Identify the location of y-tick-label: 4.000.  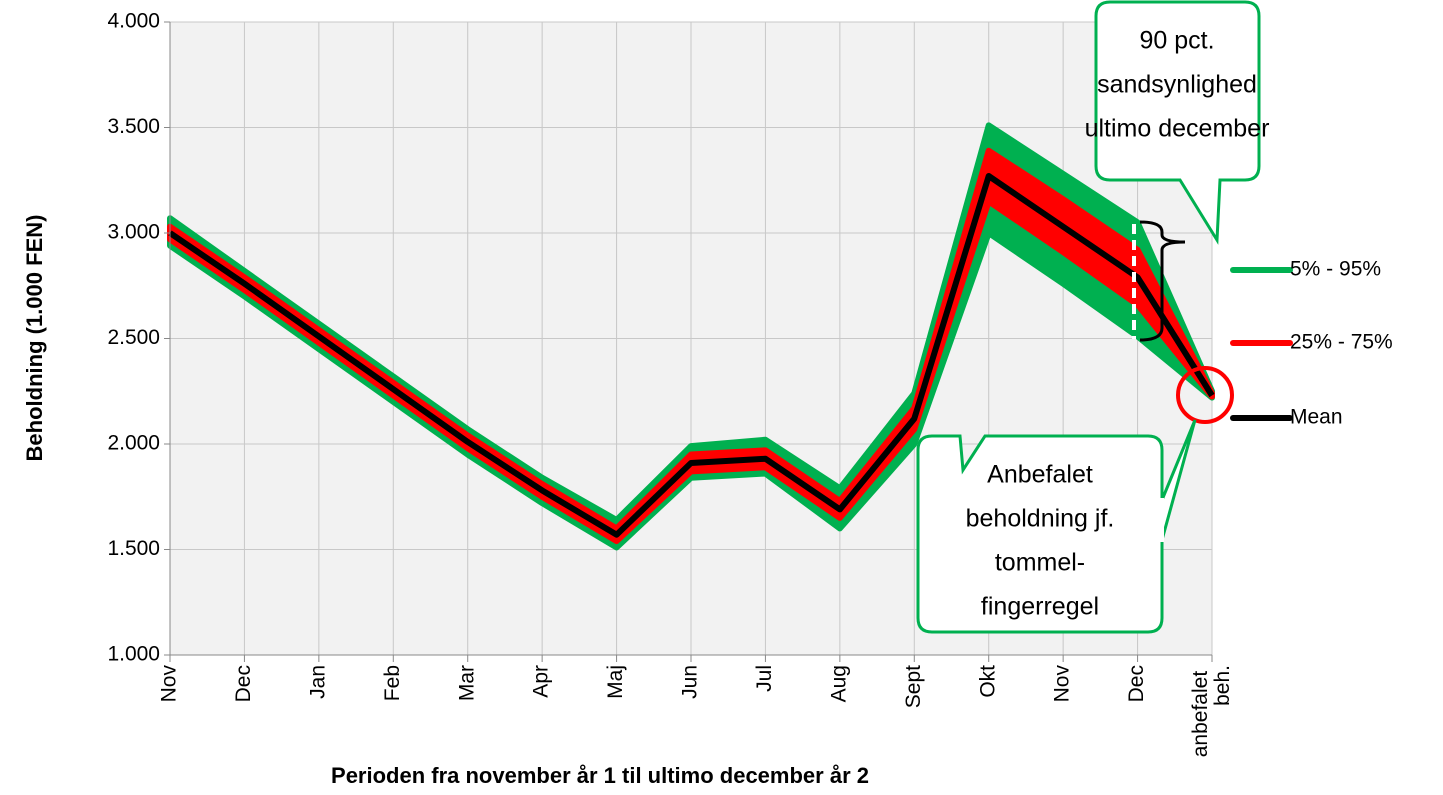
(133, 21).